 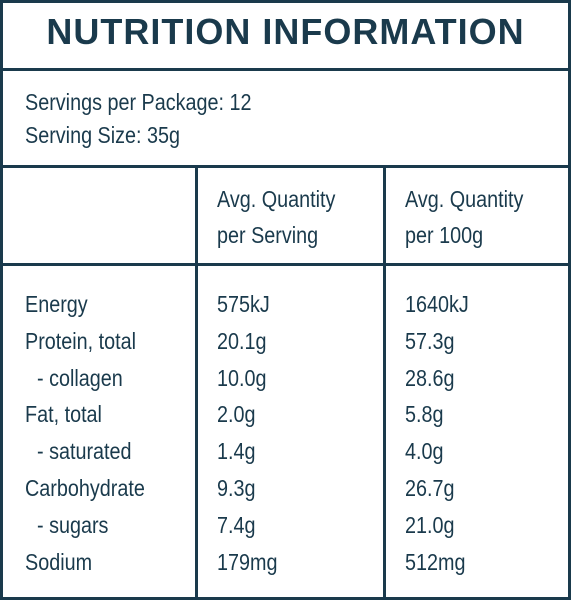 What do you see at coordinates (444, 235) in the screenshot?
I see `column-header: per 100g` at bounding box center [444, 235].